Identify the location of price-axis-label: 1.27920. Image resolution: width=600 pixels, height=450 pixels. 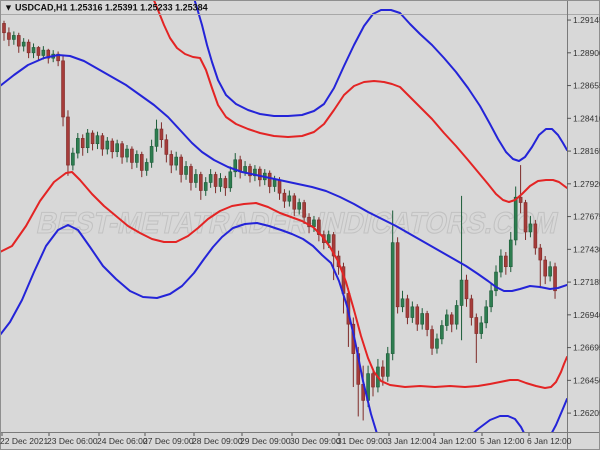
(586, 184).